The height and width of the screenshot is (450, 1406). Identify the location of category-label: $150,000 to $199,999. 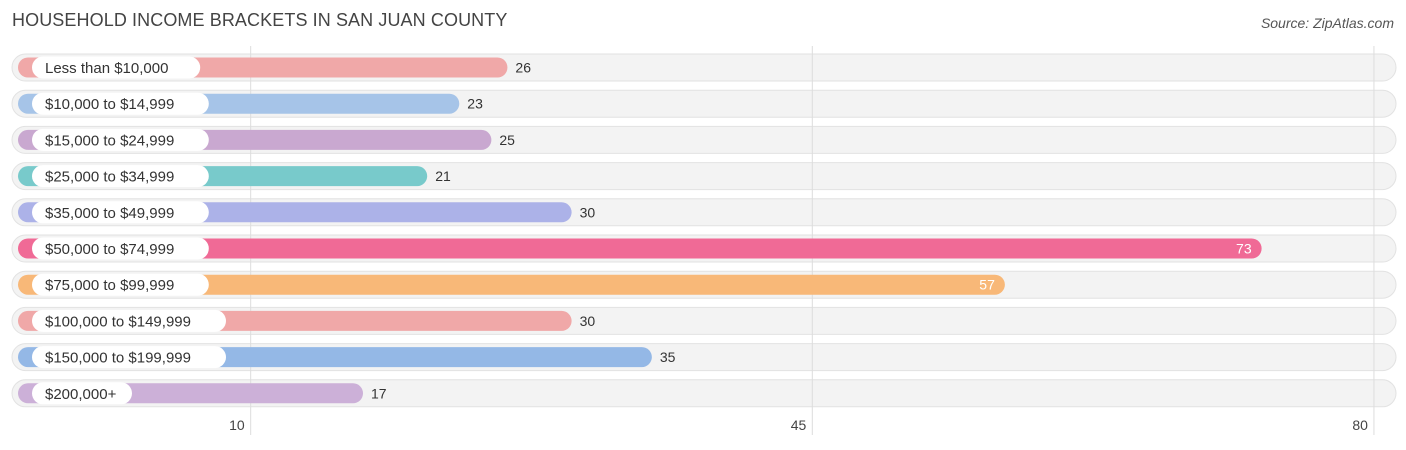
(118, 358).